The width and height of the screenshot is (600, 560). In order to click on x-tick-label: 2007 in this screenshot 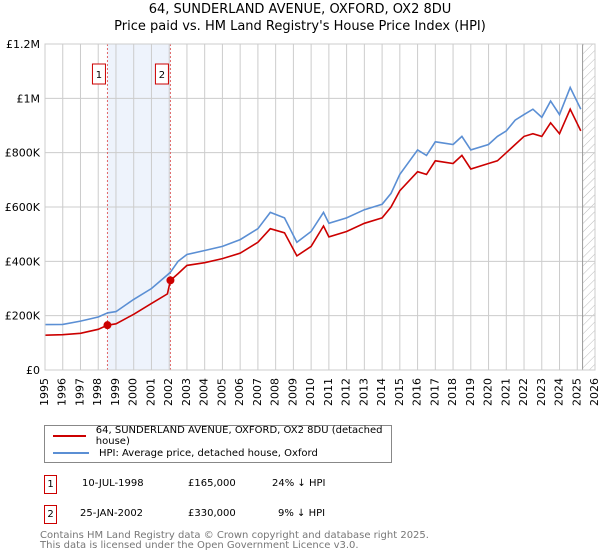, I will do `click(257, 392)`.